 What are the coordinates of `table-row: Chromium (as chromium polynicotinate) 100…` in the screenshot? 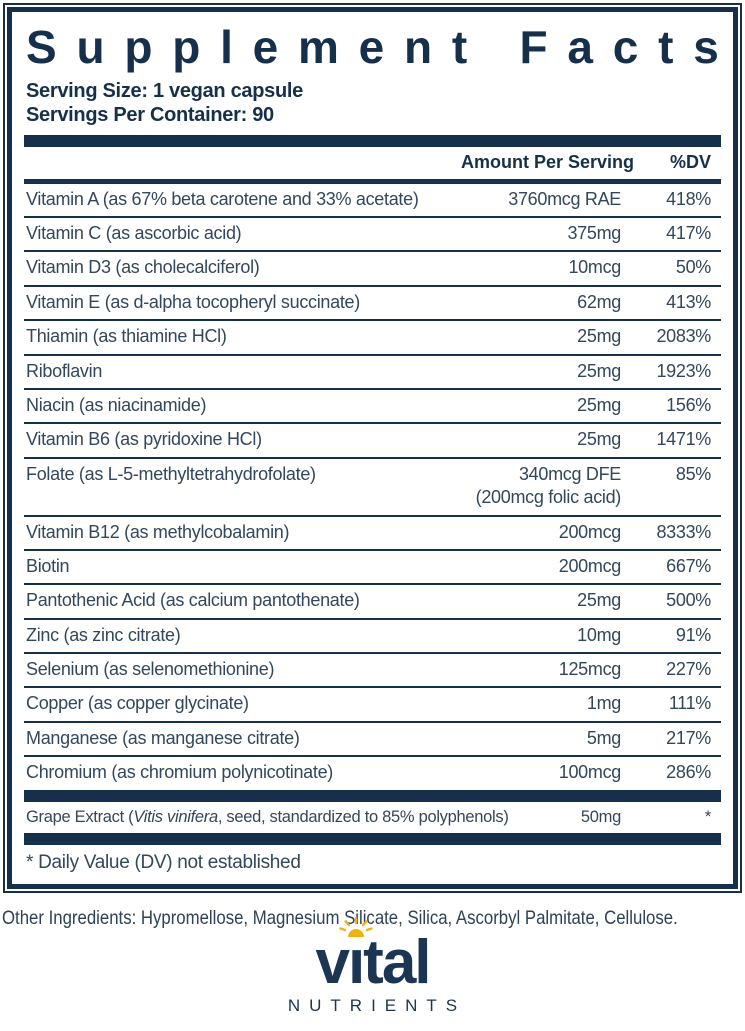 It's located at (372, 773).